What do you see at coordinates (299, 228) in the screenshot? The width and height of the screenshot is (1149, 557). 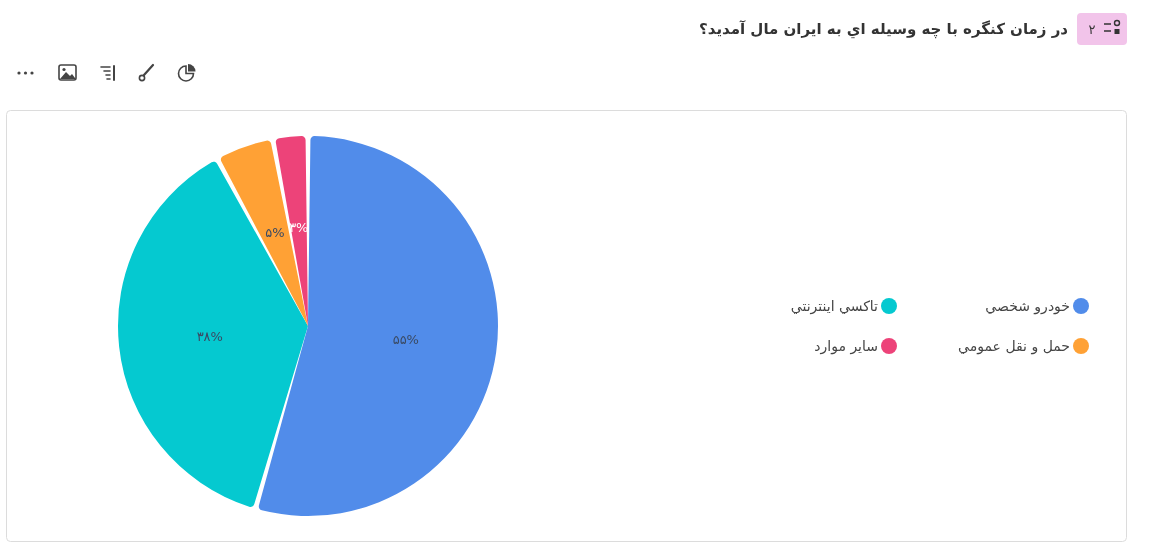 I see `data-label: ۳%` at bounding box center [299, 228].